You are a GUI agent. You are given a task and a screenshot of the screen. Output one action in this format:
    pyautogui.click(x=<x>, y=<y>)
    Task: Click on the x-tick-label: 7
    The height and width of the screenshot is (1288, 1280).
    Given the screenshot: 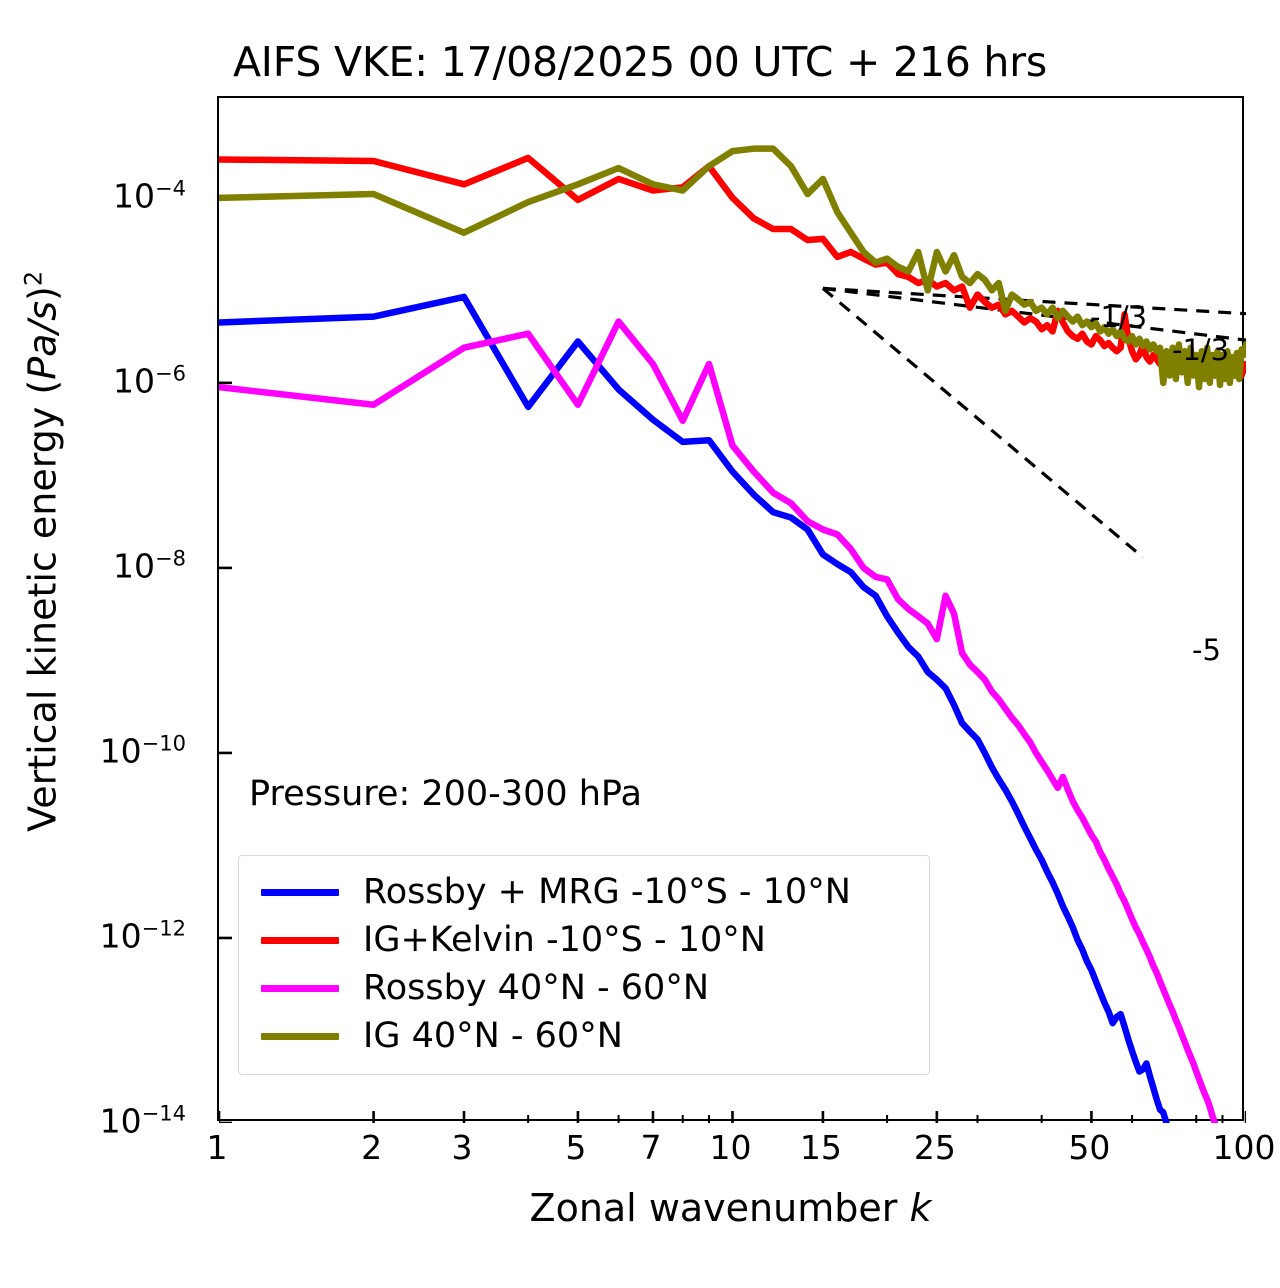 What is the action you would take?
    pyautogui.click(x=651, y=1147)
    